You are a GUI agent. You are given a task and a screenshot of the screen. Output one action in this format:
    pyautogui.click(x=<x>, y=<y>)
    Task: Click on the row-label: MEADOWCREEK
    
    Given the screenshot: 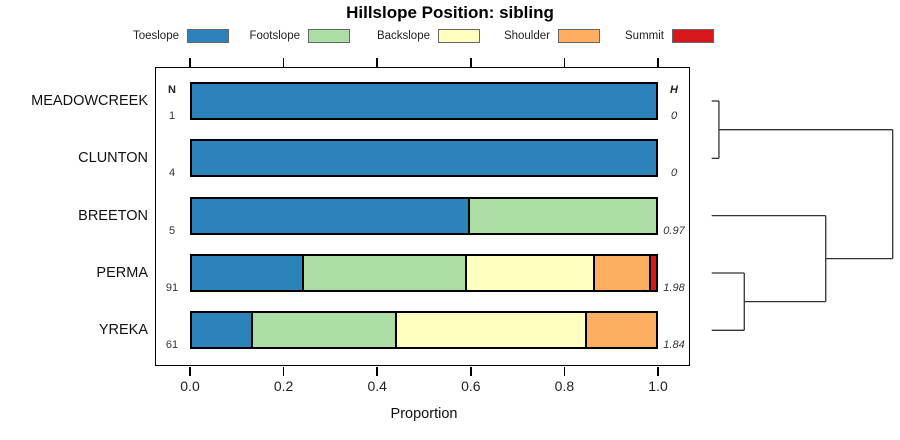 What is the action you would take?
    pyautogui.click(x=89, y=101)
    